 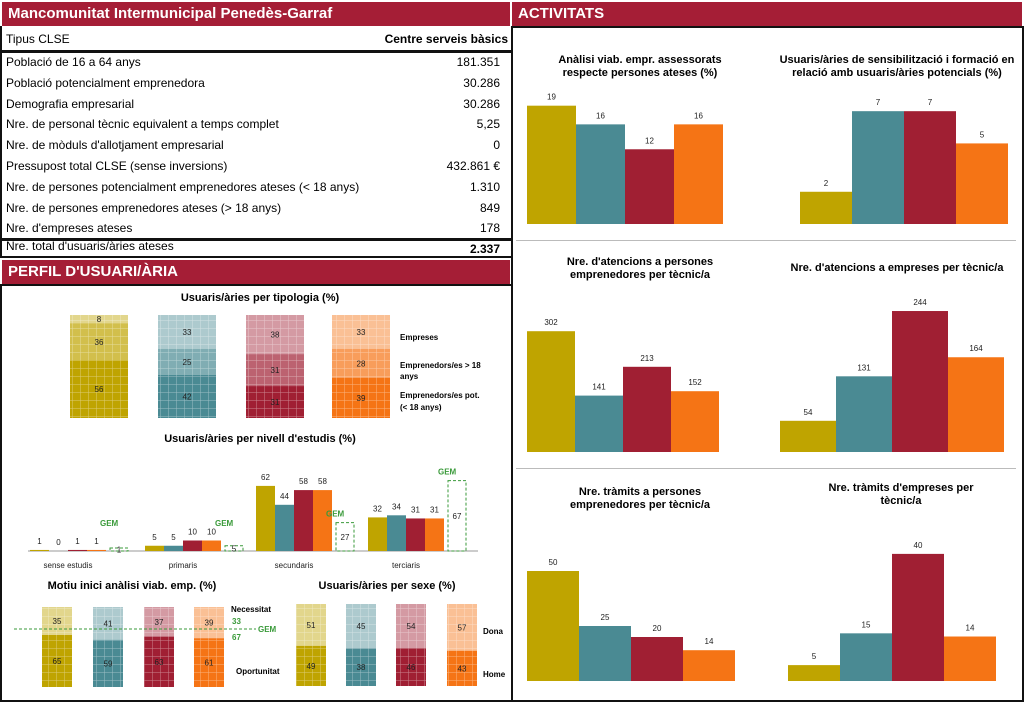 What do you see at coordinates (38, 39) in the screenshot?
I see `tipus-label: Tipus CLSE` at bounding box center [38, 39].